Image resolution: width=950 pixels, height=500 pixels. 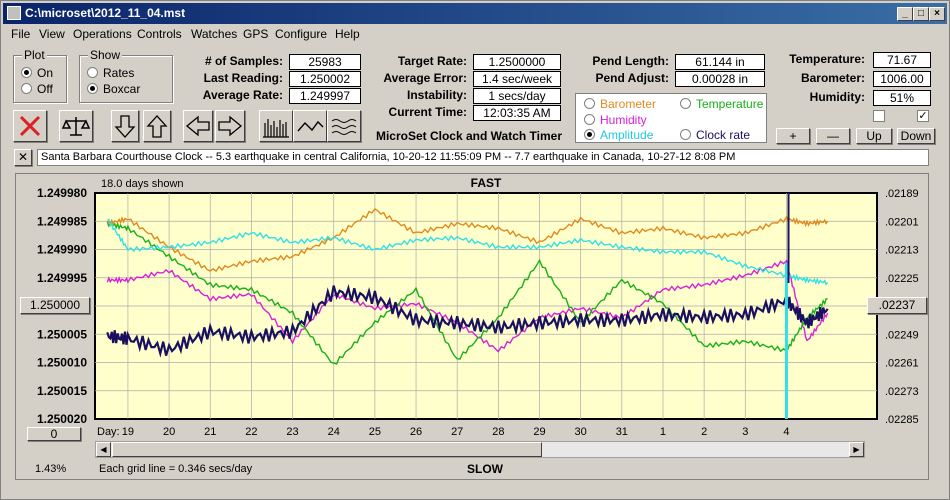 I want to click on stop-button, so click(x=30, y=126).